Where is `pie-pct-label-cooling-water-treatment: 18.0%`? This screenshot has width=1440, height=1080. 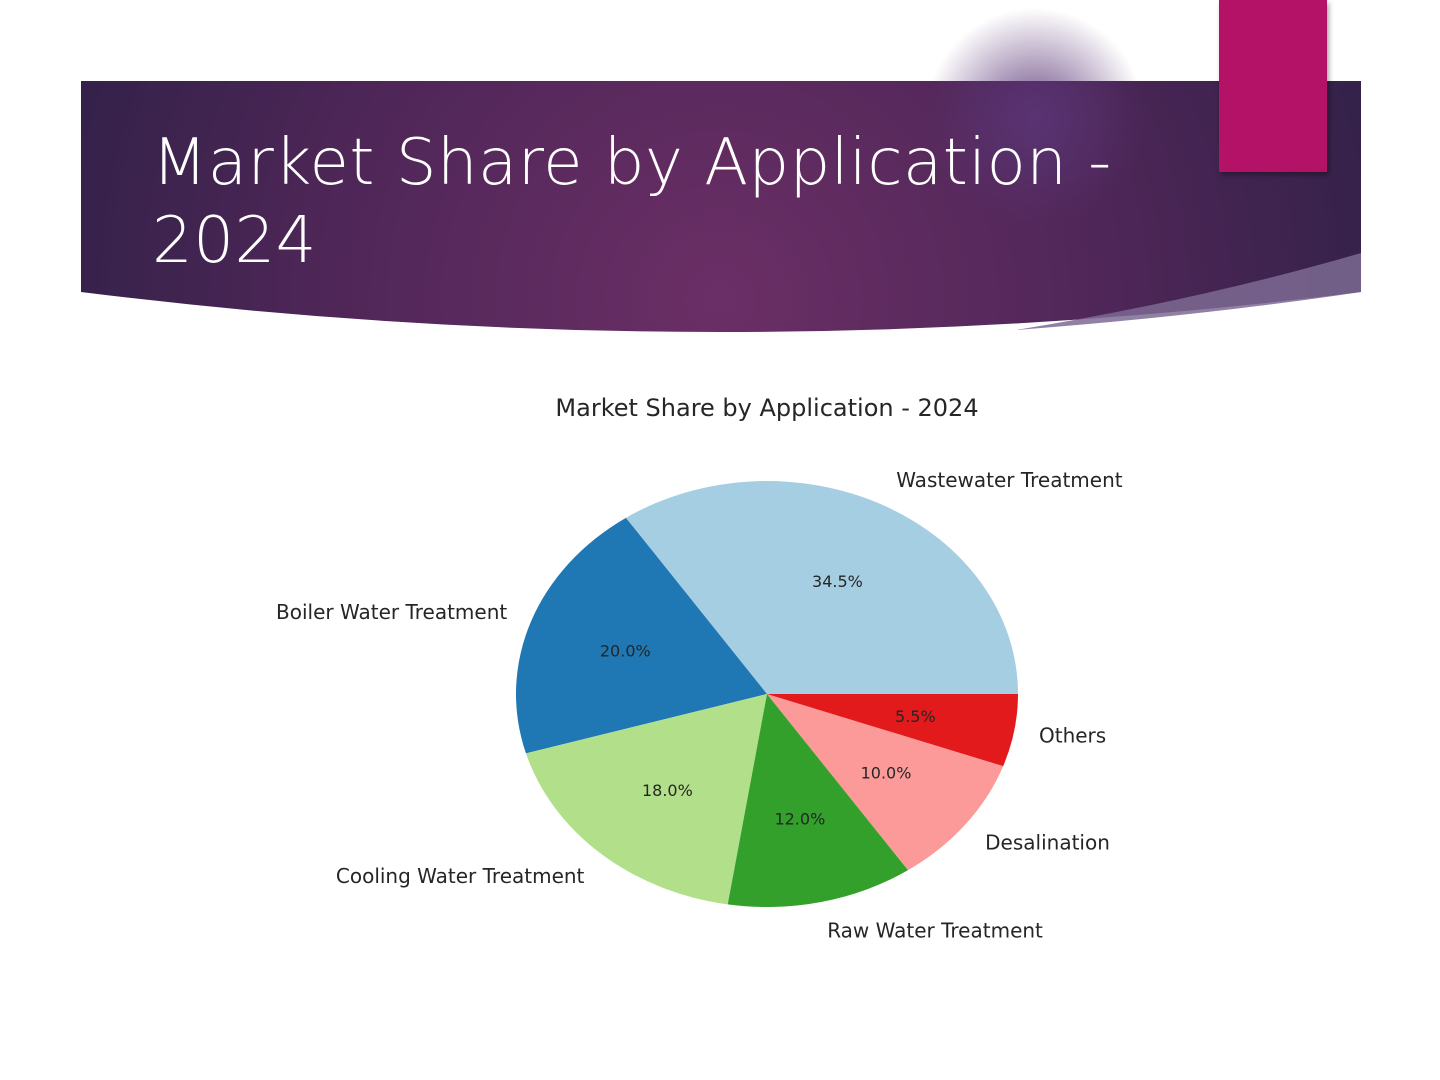
pie-pct-label-cooling-water-treatment: 18.0% is located at coordinates (667, 790).